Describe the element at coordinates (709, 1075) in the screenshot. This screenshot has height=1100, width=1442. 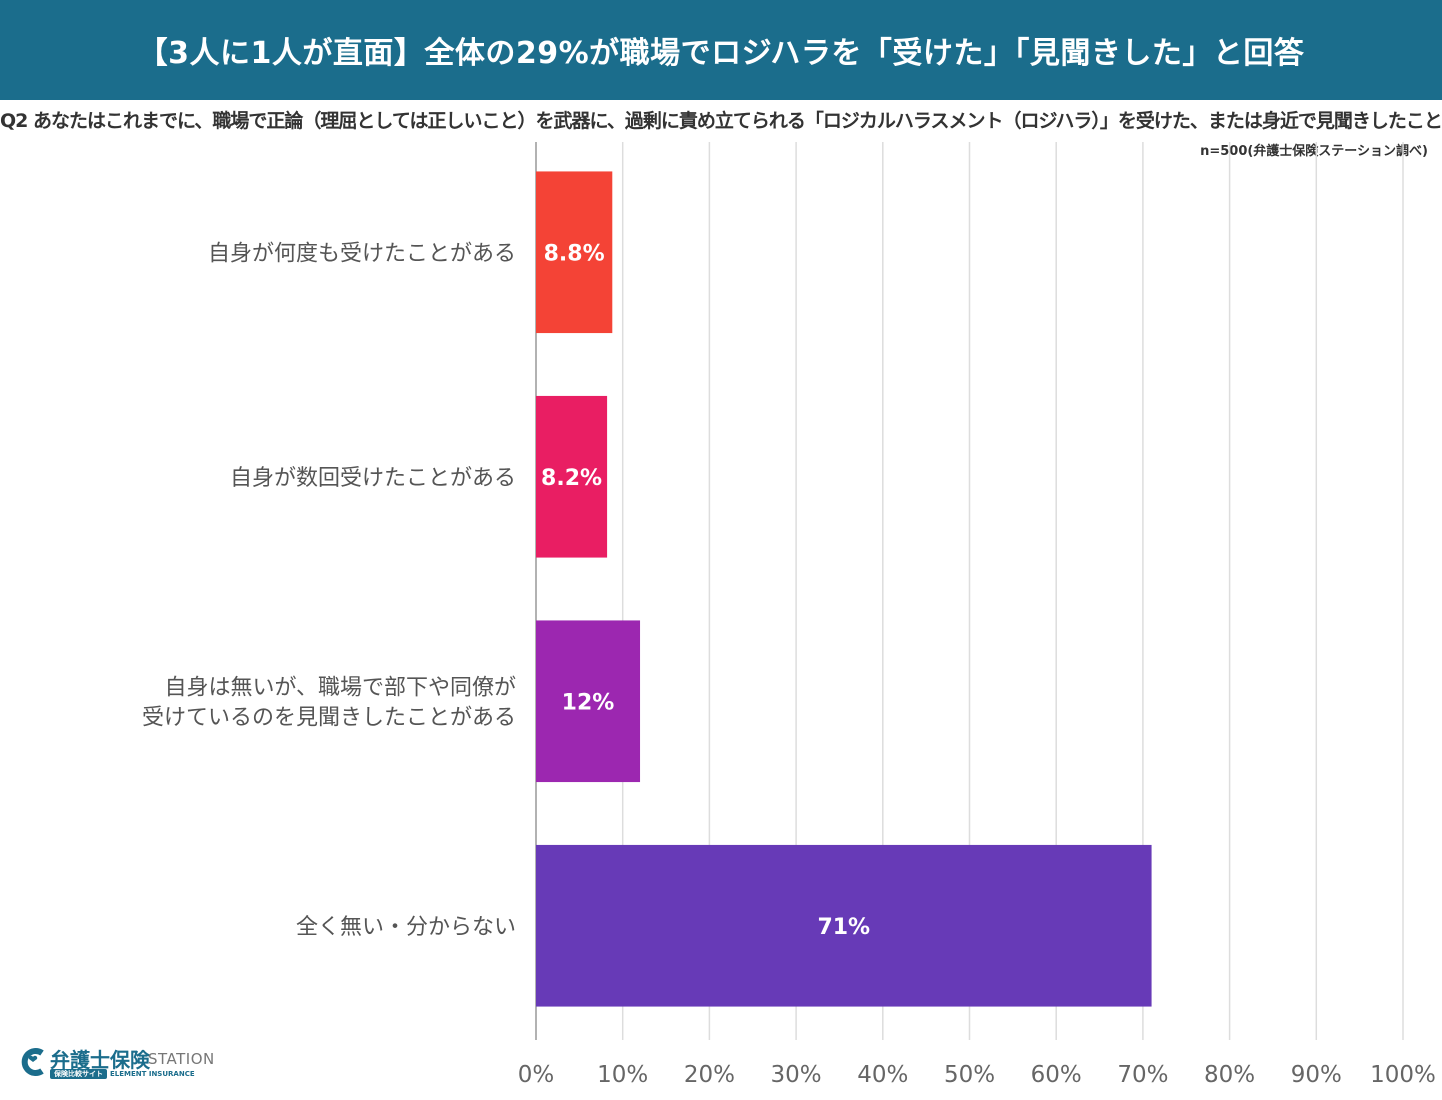
I see `x-tick-label: 20%` at that location.